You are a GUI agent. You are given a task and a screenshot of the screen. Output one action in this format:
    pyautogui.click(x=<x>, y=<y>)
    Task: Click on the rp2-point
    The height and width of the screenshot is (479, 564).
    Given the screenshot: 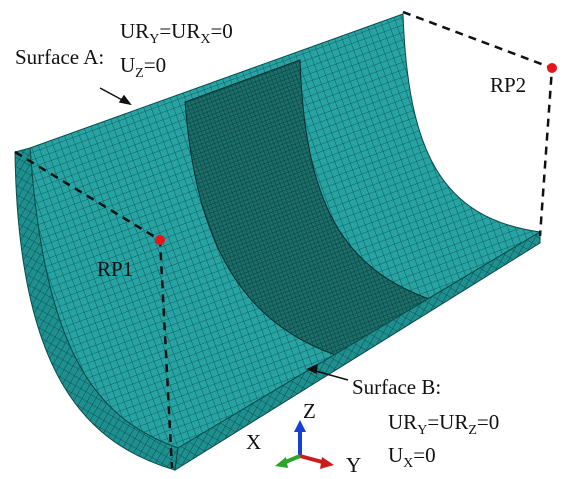 What is the action you would take?
    pyautogui.click(x=552, y=68)
    